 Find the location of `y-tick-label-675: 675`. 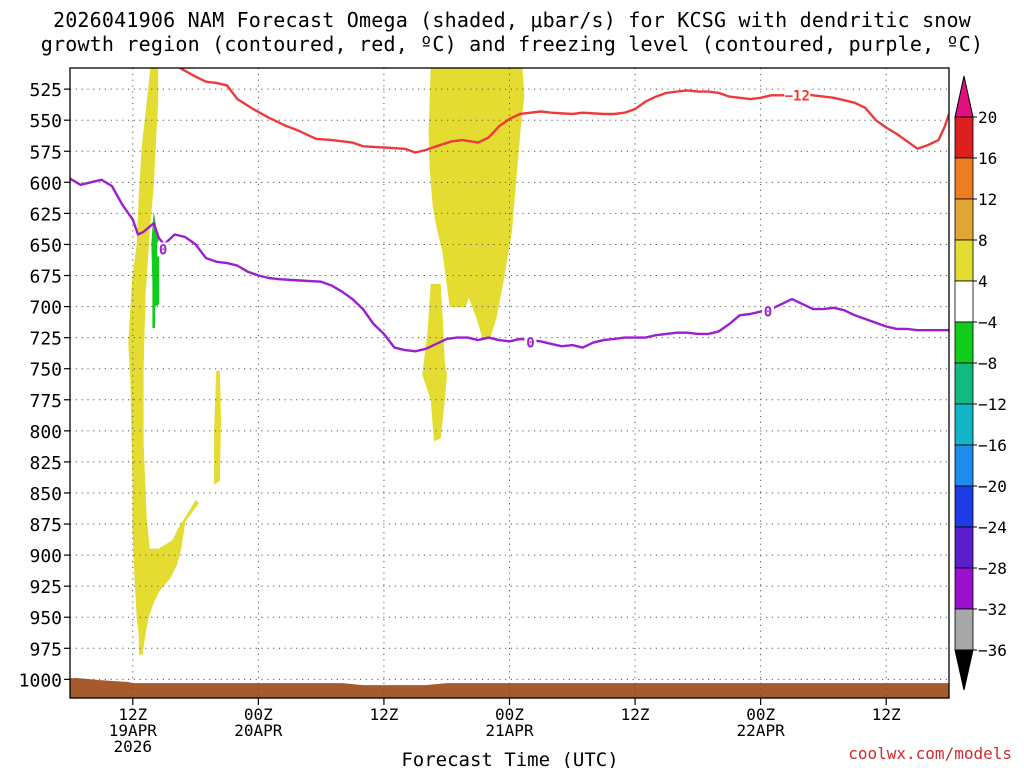

y-tick-label-675: 675 is located at coordinates (45, 277).